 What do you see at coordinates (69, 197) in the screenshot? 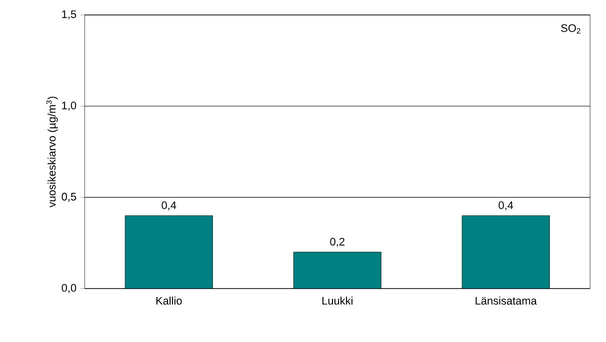
I see `y-tick-label: 0,5` at bounding box center [69, 197].